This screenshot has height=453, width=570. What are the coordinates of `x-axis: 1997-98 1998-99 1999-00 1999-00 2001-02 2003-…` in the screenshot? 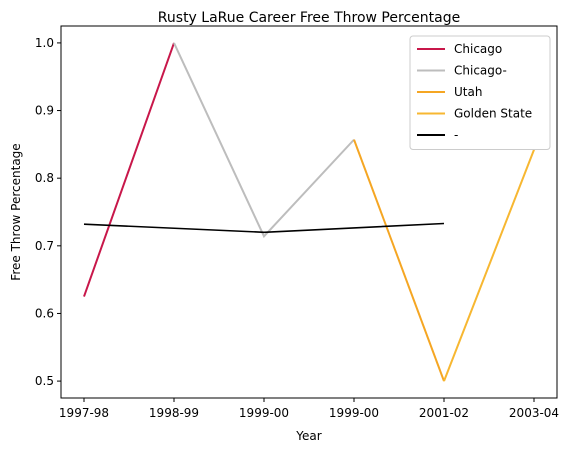 It's located at (309, 409).